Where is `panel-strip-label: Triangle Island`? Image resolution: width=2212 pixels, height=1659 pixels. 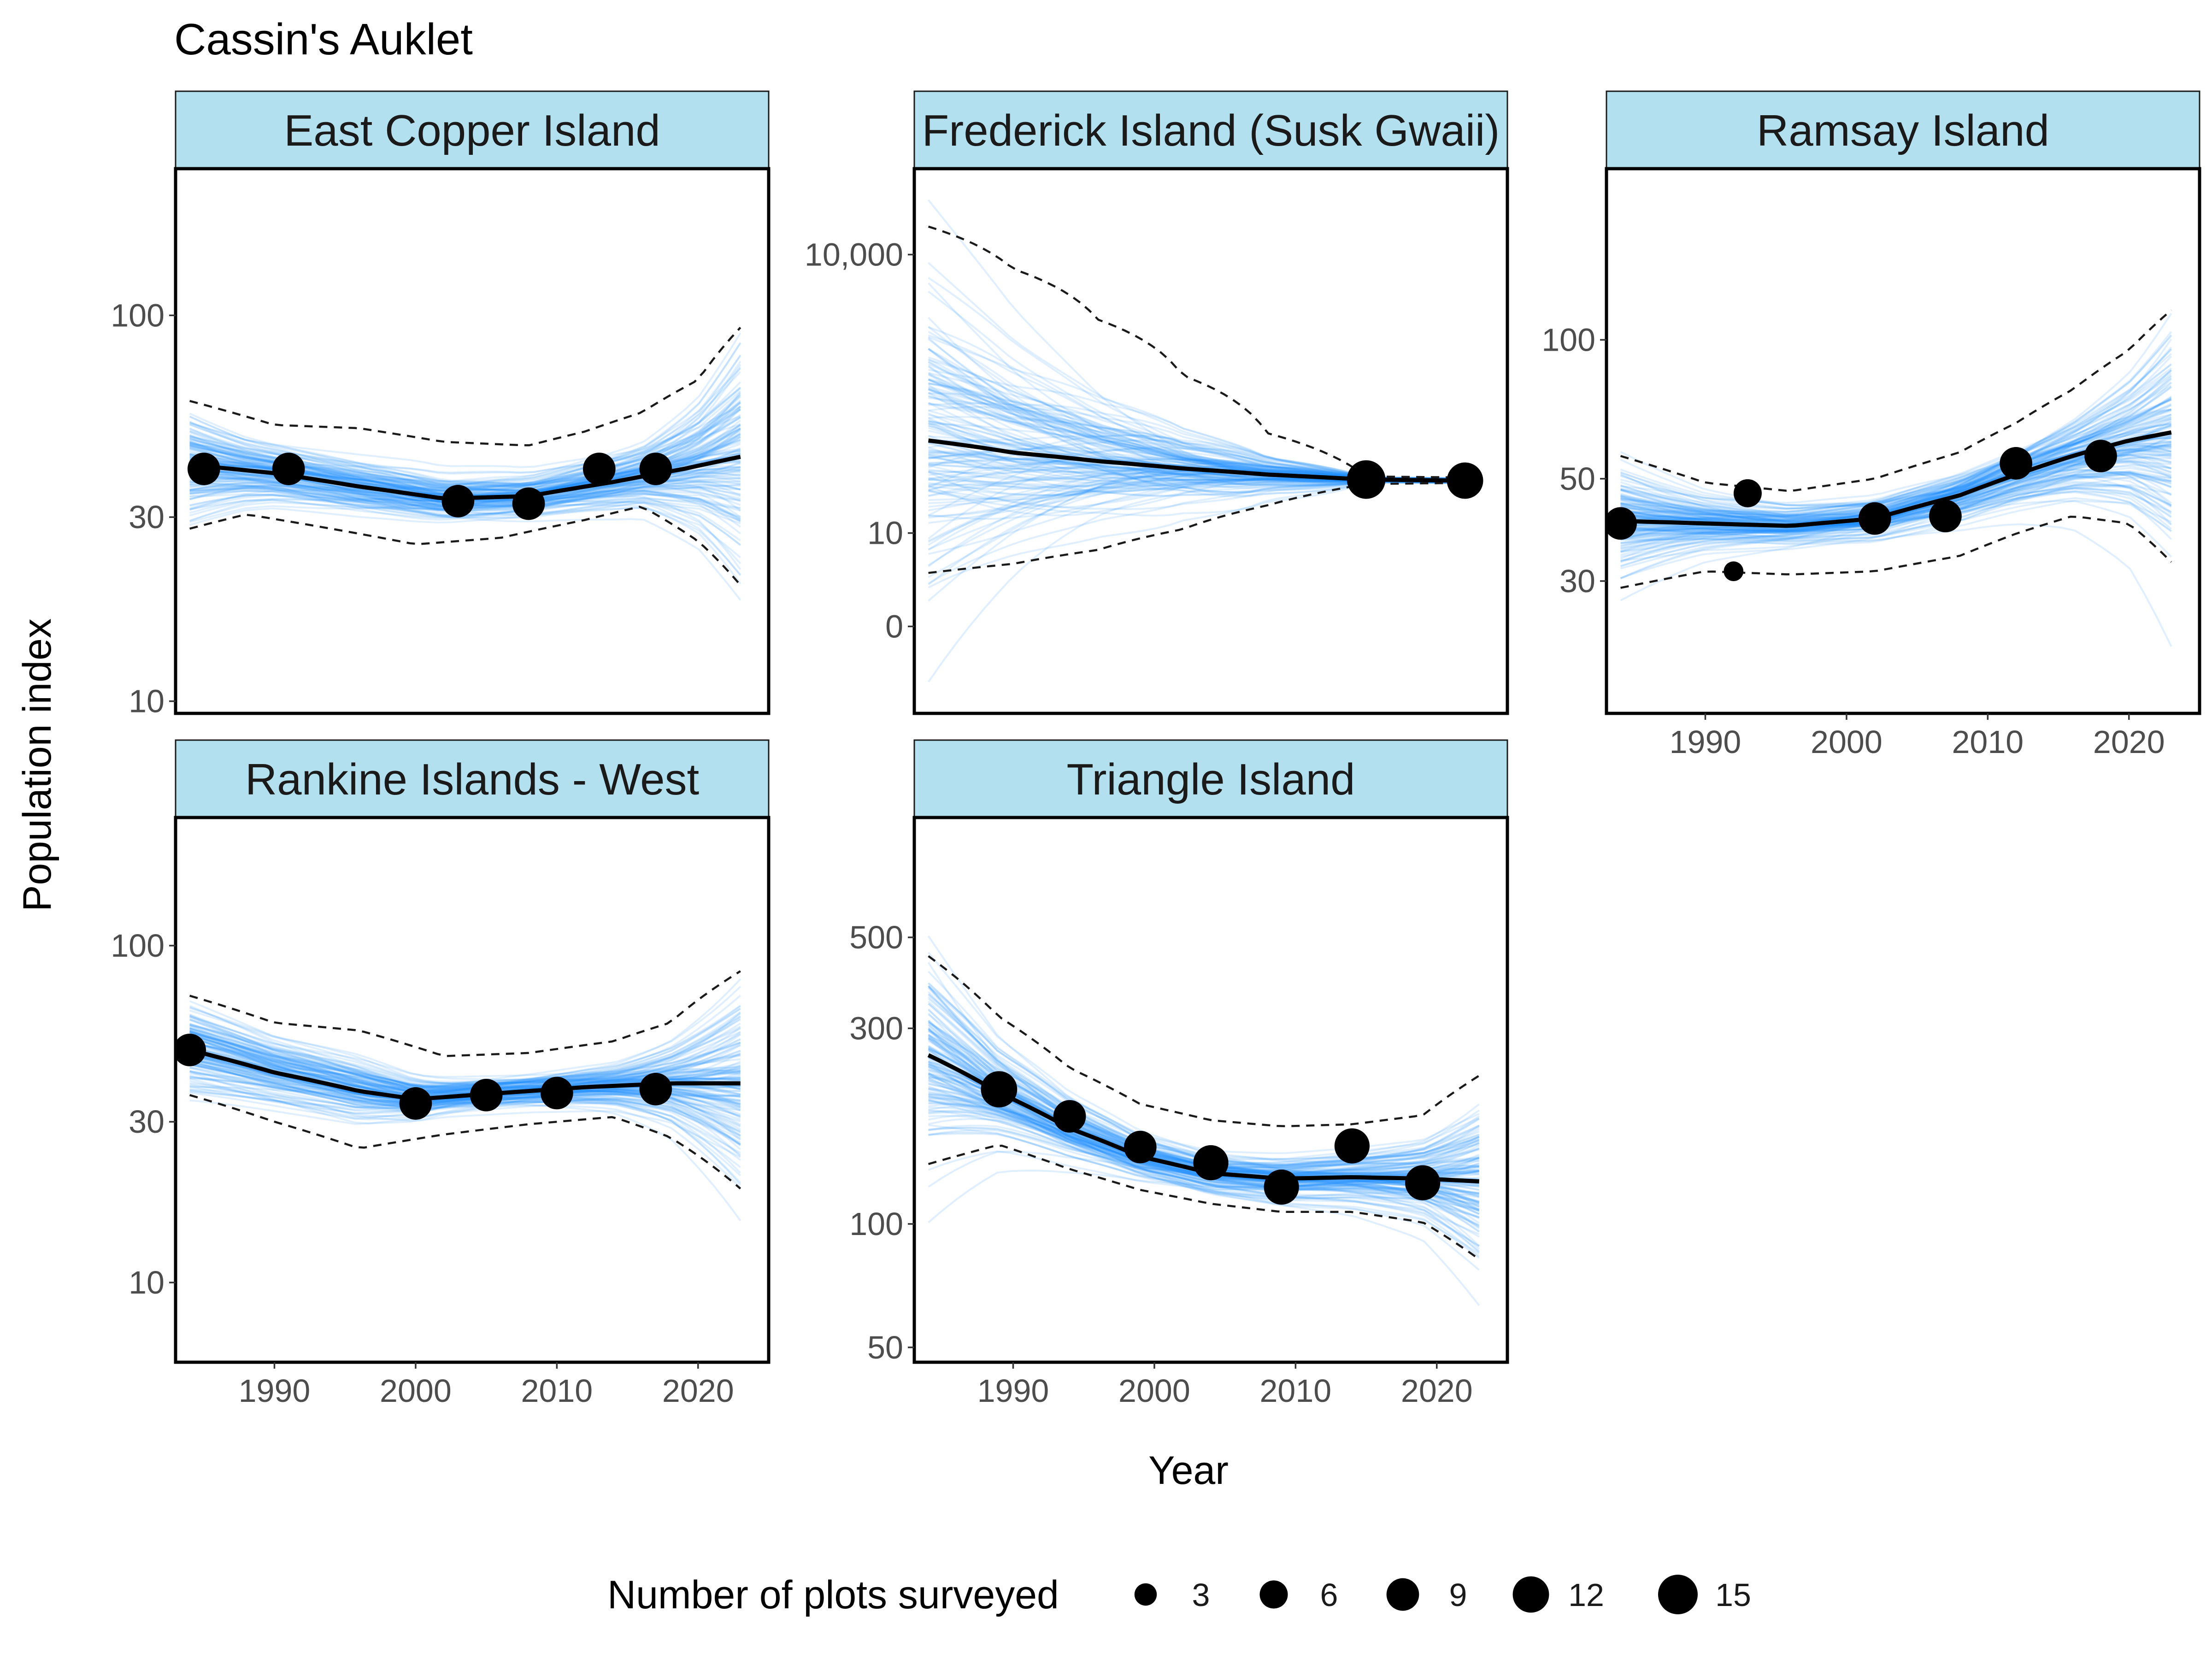 panel-strip-label: Triangle Island is located at coordinates (1210, 779).